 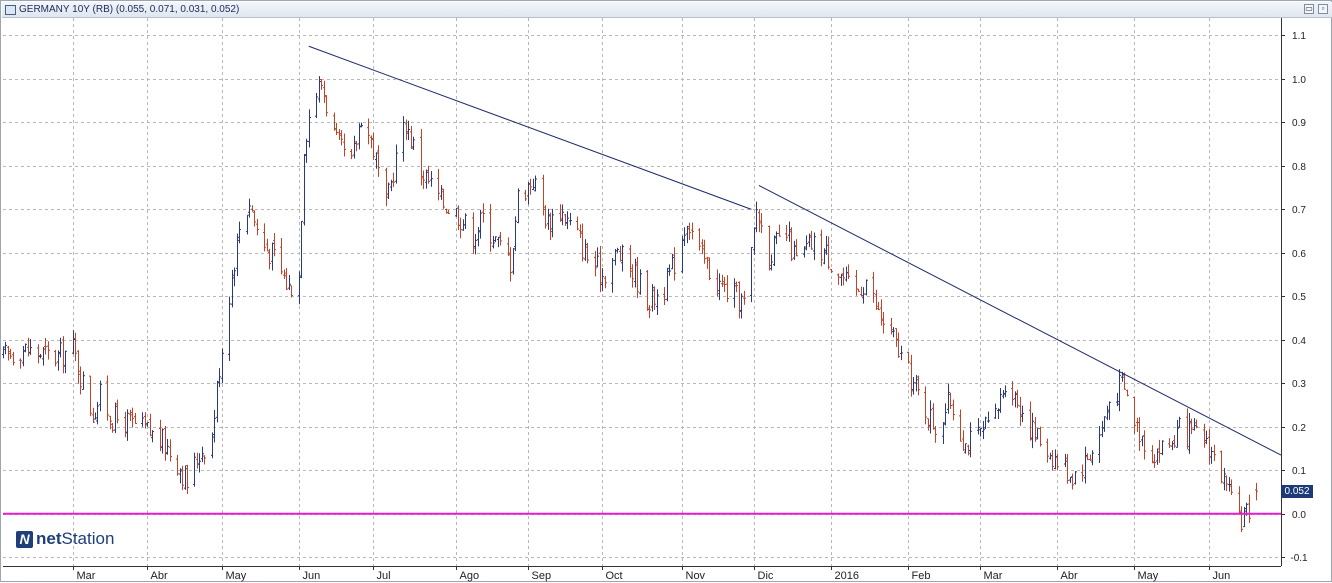 What do you see at coordinates (1148, 576) in the screenshot?
I see `x-tick-label: May` at bounding box center [1148, 576].